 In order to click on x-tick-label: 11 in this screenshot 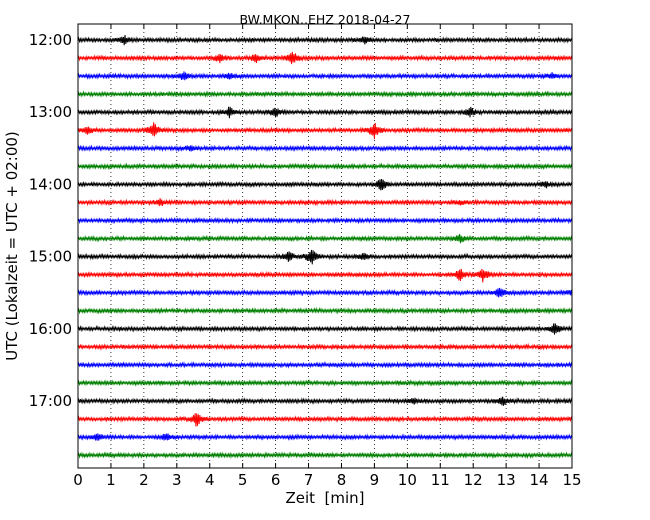, I will do `click(440, 480)`.